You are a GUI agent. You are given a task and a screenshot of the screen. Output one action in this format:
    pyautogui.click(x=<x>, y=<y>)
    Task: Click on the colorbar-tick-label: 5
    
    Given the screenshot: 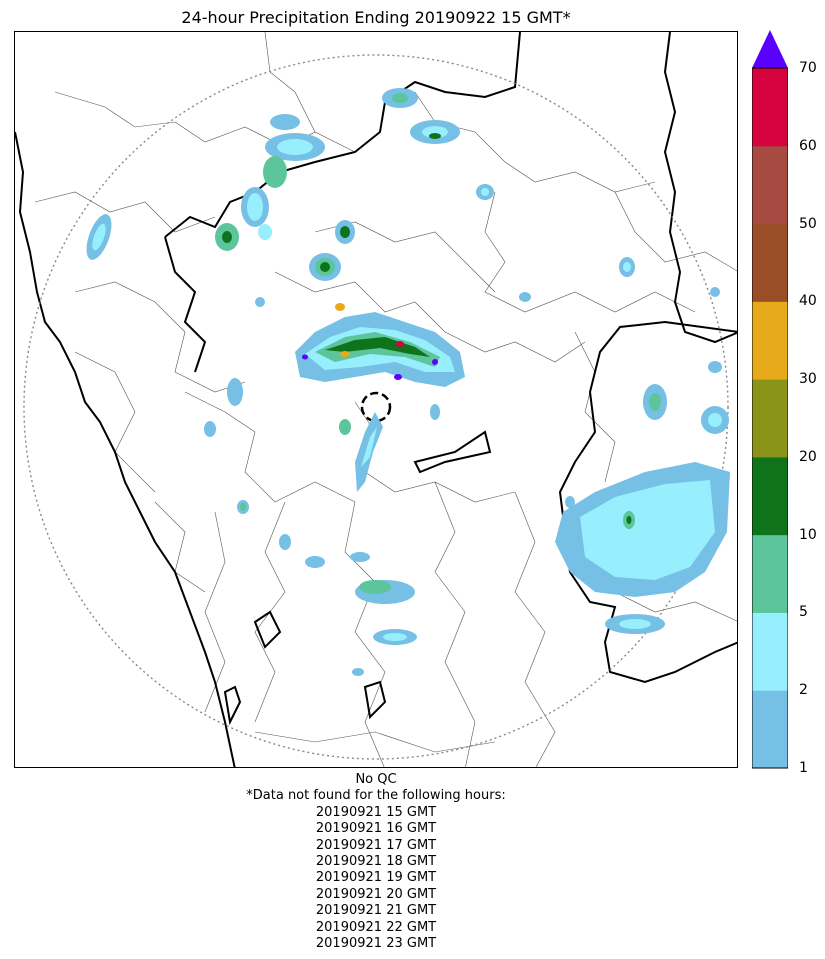 What is the action you would take?
    pyautogui.click(x=803, y=612)
    